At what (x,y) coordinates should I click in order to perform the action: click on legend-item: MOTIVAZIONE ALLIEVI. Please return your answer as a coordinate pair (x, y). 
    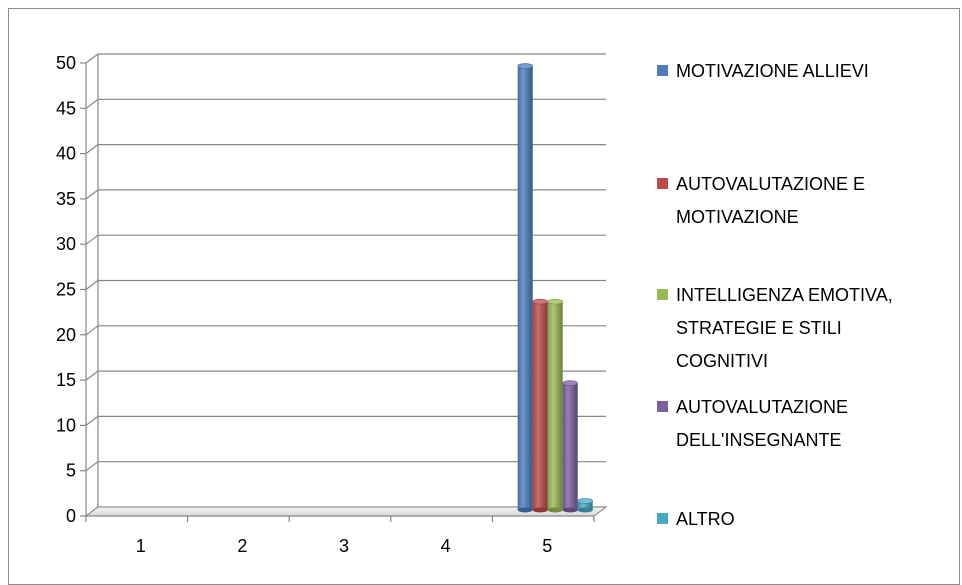
    Looking at the image, I should click on (763, 71).